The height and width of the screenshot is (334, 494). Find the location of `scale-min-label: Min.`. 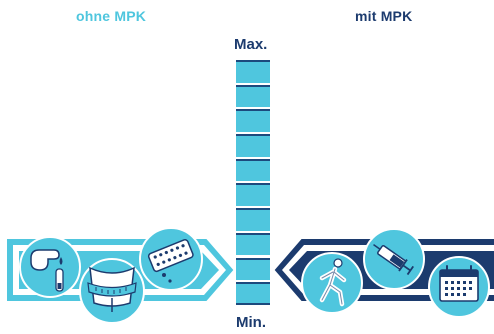

scale-min-label: Min. is located at coordinates (251, 322).